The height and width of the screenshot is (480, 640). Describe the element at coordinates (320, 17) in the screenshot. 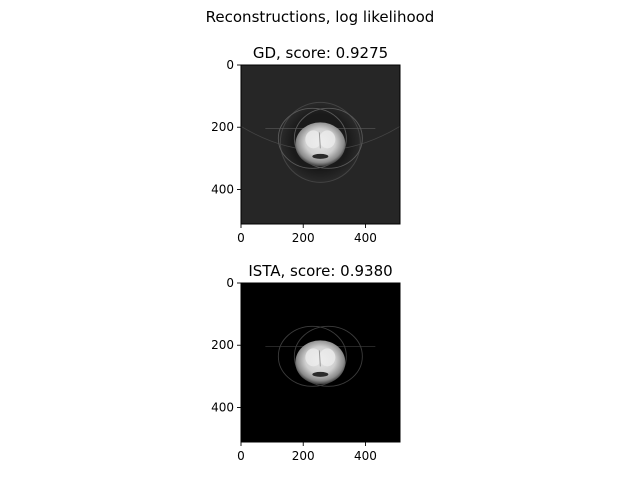

I see `figure-suptitle: Reconstructions, log likelihood` at that location.